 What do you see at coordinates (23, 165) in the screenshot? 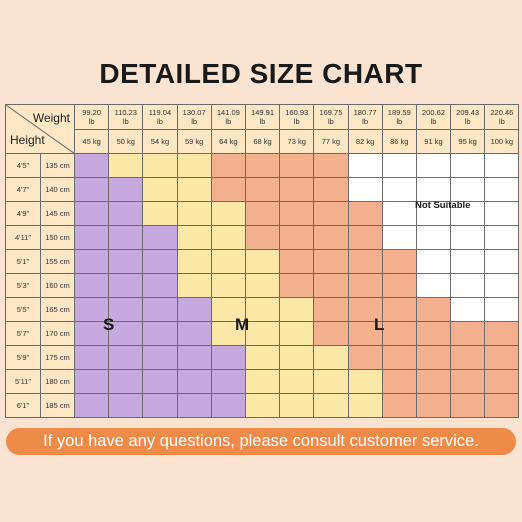
I see `height-ft-cell: 4'5"` at bounding box center [23, 165].